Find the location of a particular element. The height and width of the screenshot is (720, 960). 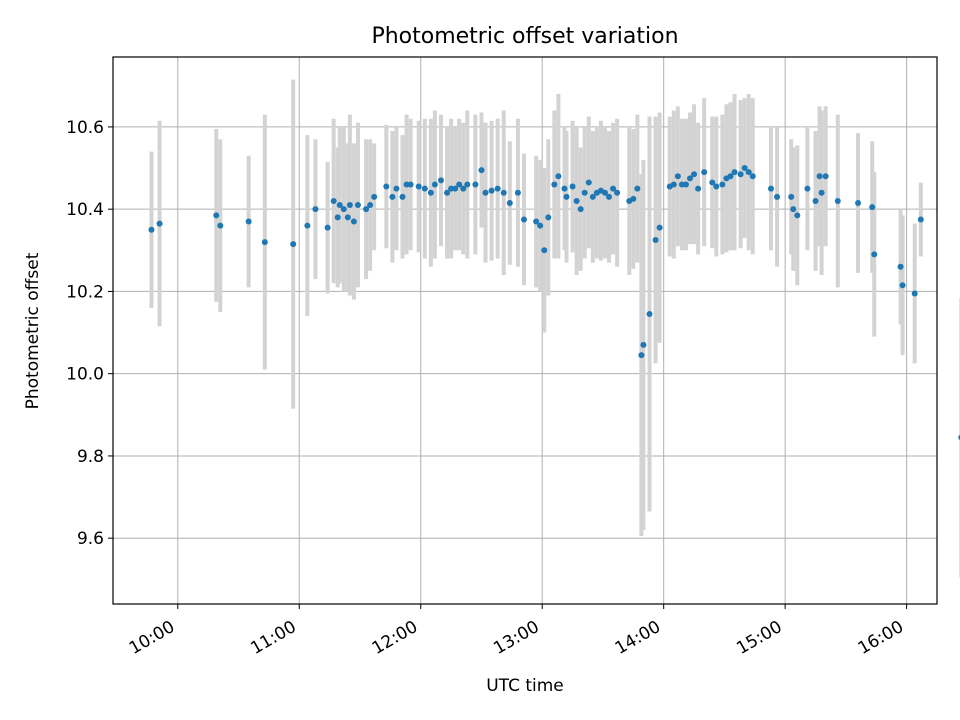

y-tick-label: 9.8 is located at coordinates (90, 457).